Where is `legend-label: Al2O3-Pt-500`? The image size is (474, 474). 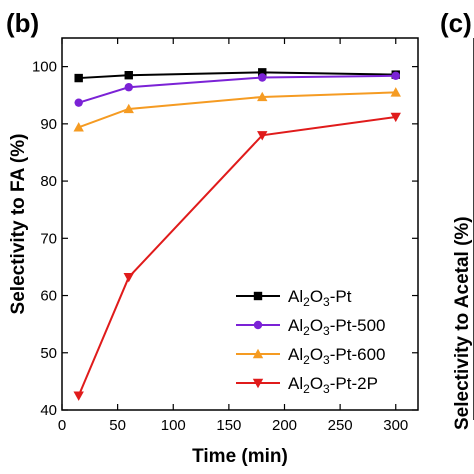 legend-label: Al2O3-Pt-500 is located at coordinates (336, 327).